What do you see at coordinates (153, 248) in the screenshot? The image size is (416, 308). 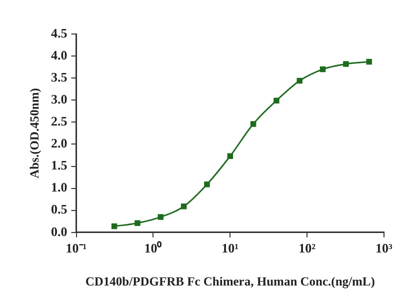 I see `x-tick-label: 10⁰` at bounding box center [153, 248].